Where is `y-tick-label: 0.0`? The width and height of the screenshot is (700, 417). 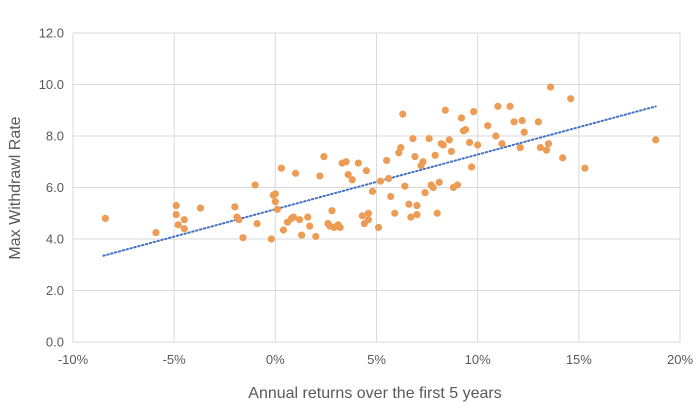
y-tick-label: 0.0 is located at coordinates (55, 342).